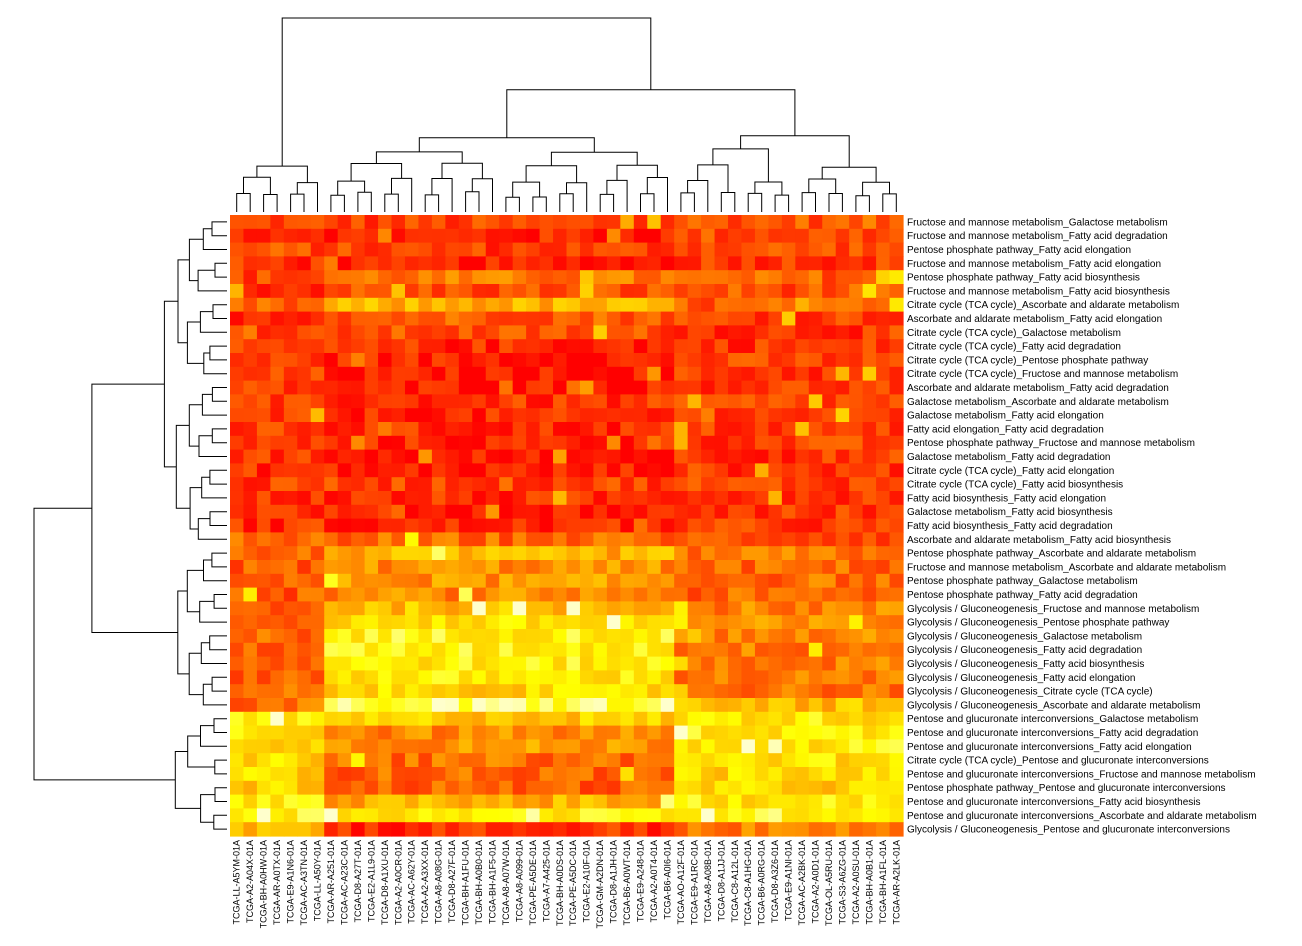 The height and width of the screenshot is (946, 1302). What do you see at coordinates (883, 882) in the screenshot?
I see `column-label: TCGA-BH-A1FL-01A` at bounding box center [883, 882].